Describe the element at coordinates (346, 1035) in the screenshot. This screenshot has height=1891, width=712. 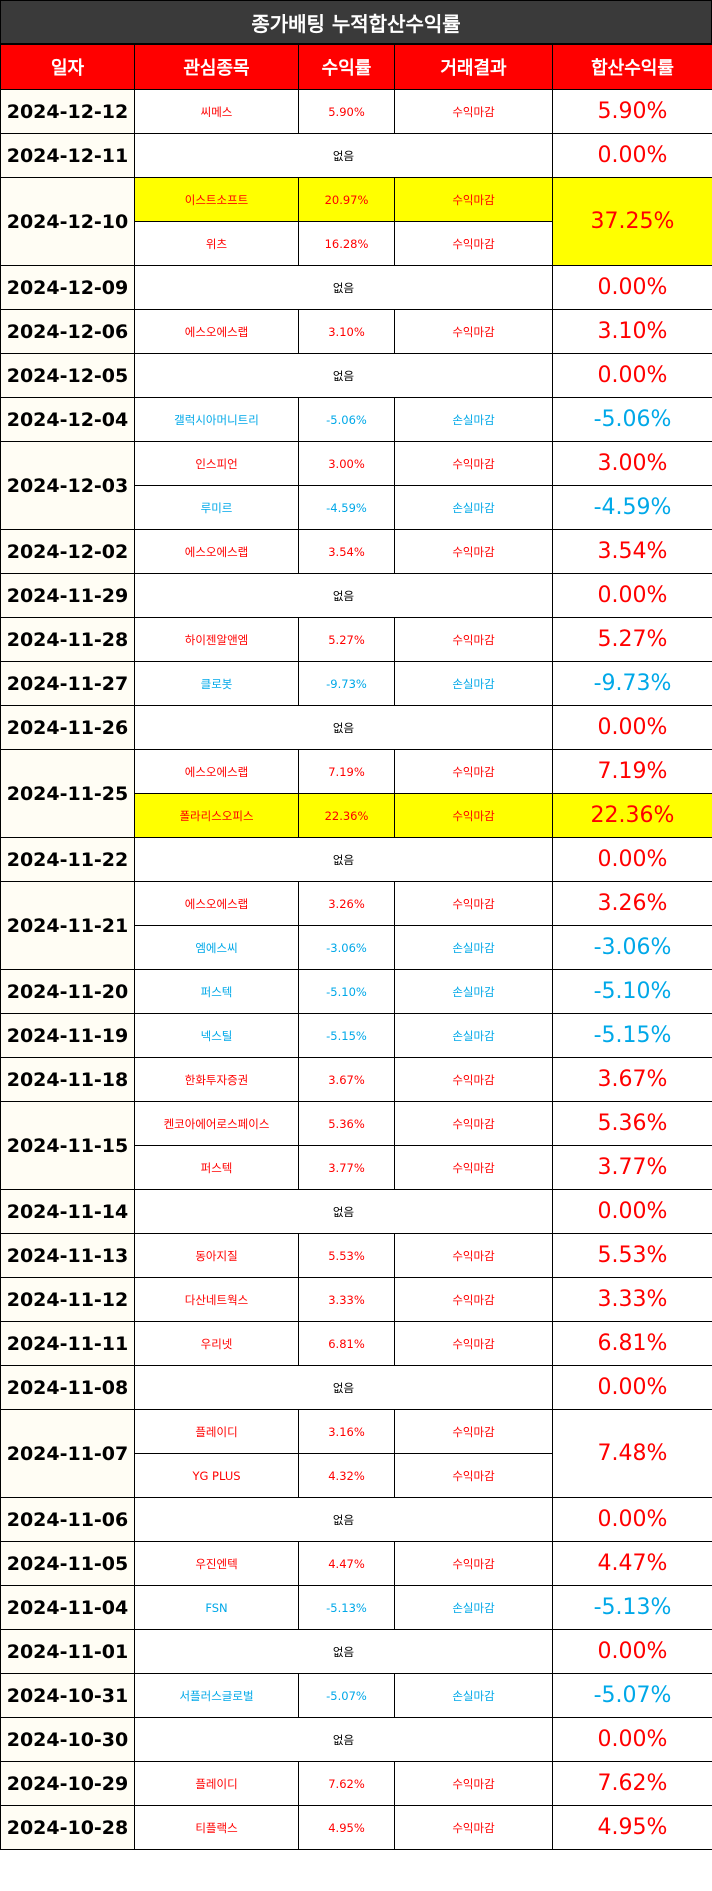
I see `return-rate-cell: -5.15%` at that location.